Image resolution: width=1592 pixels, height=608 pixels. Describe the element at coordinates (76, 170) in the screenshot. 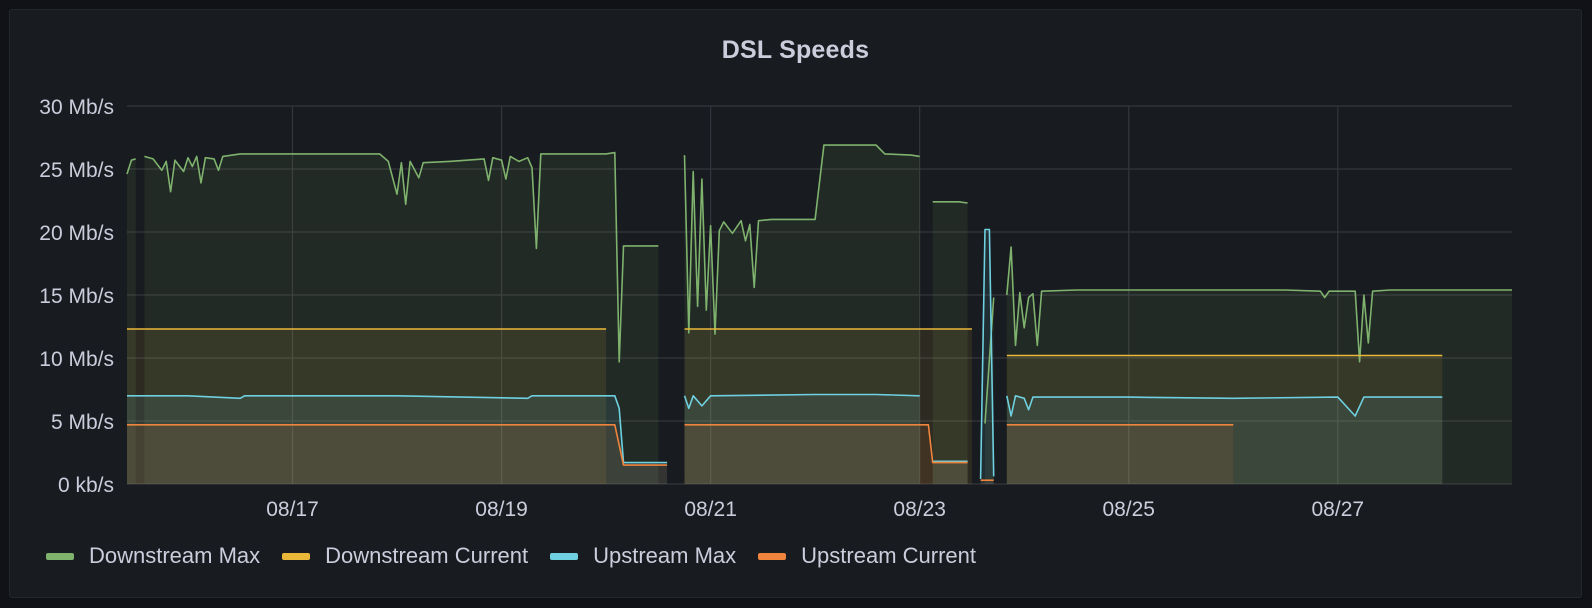

I see `y-tick-label: 25 Mb/s` at that location.